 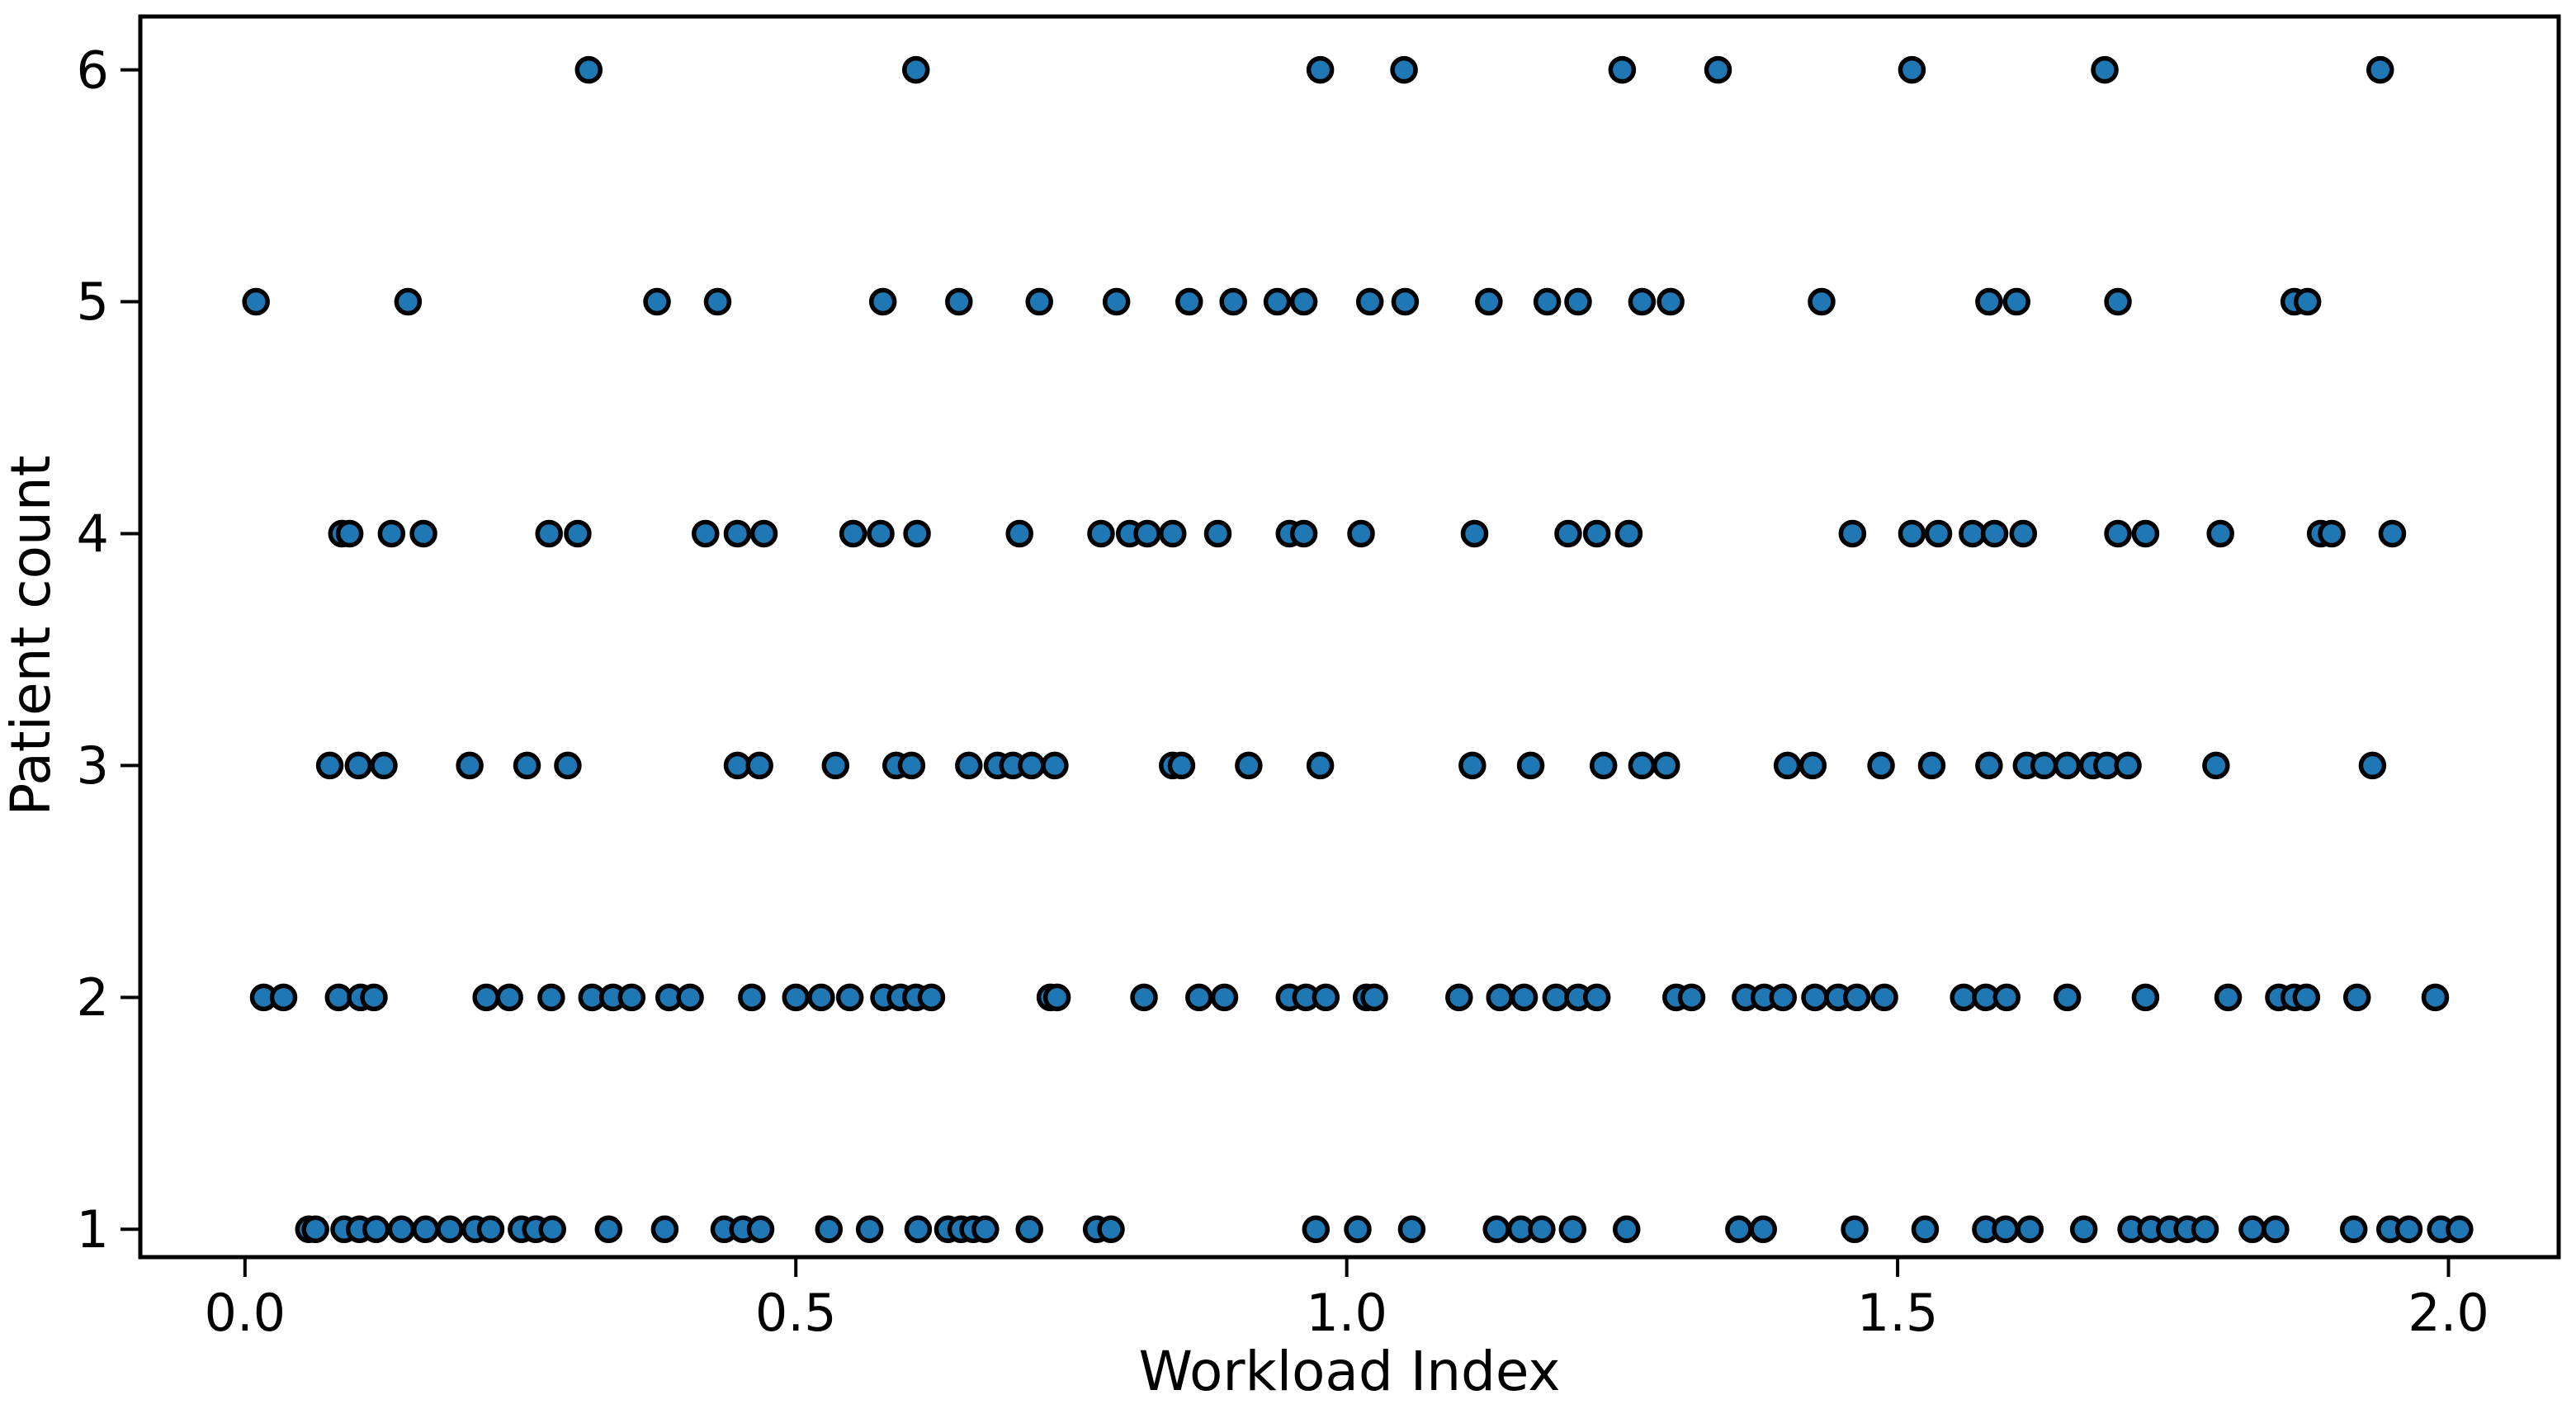 What do you see at coordinates (93, 1229) in the screenshot?
I see `y-tick-label: 1` at bounding box center [93, 1229].